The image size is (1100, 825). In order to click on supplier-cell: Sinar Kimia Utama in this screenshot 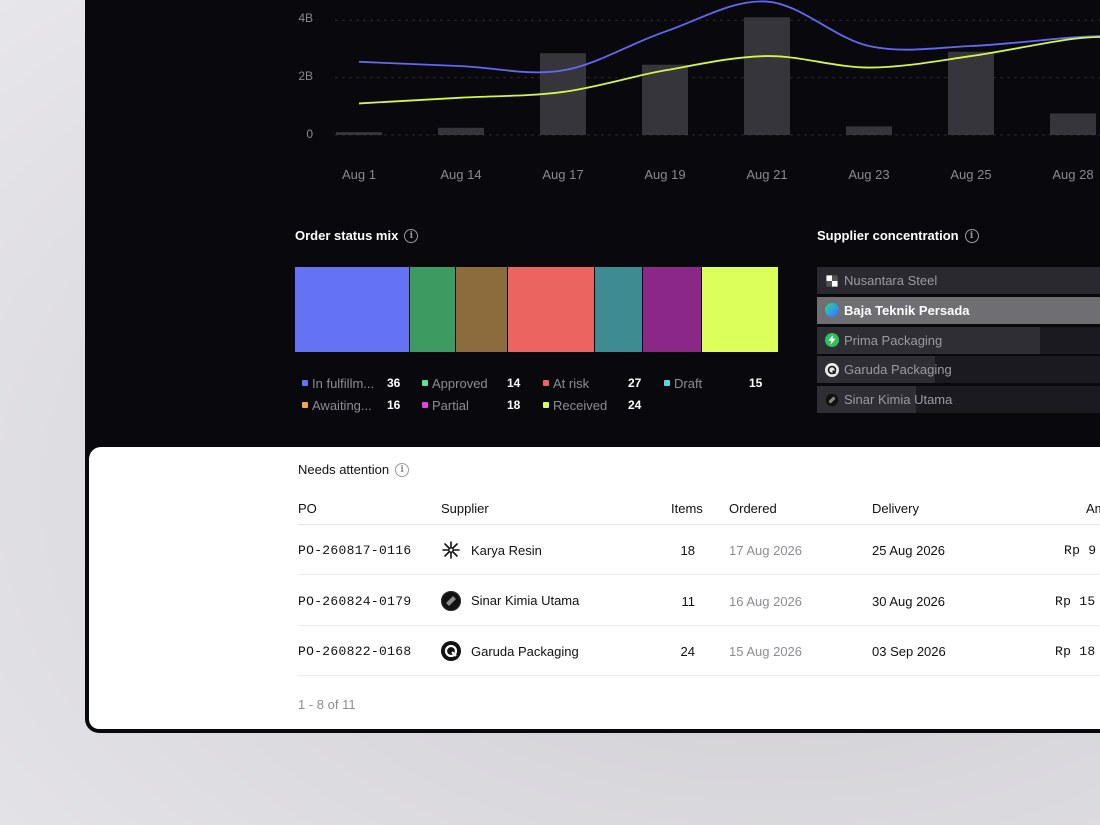, I will do `click(510, 600)`.